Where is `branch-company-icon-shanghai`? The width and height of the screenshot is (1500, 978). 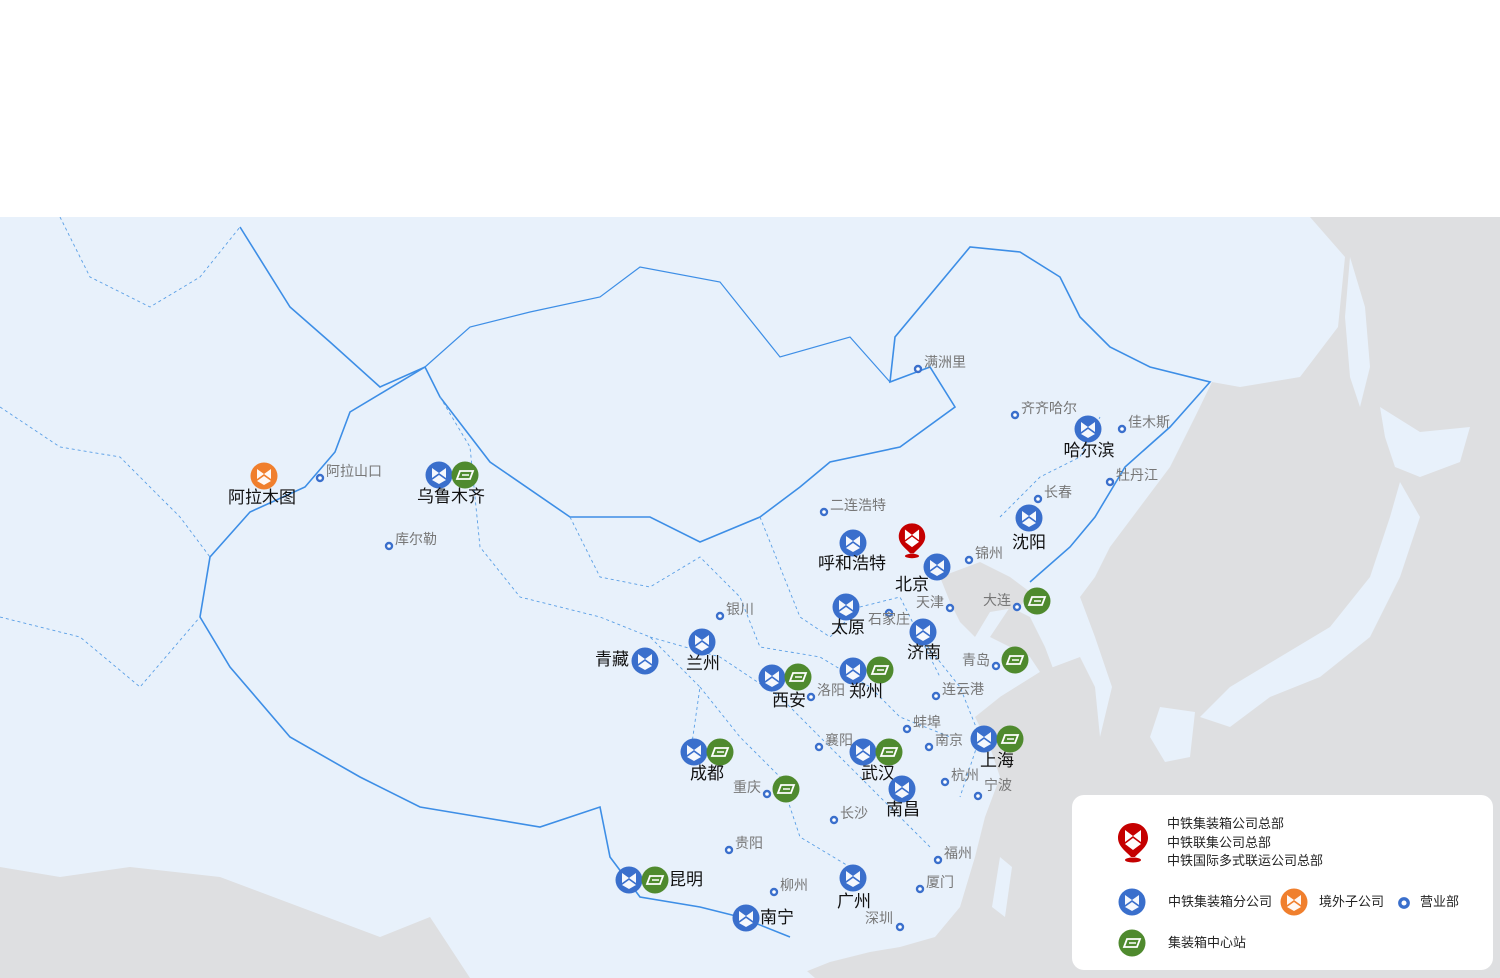
branch-company-icon-shanghai is located at coordinates (984, 741).